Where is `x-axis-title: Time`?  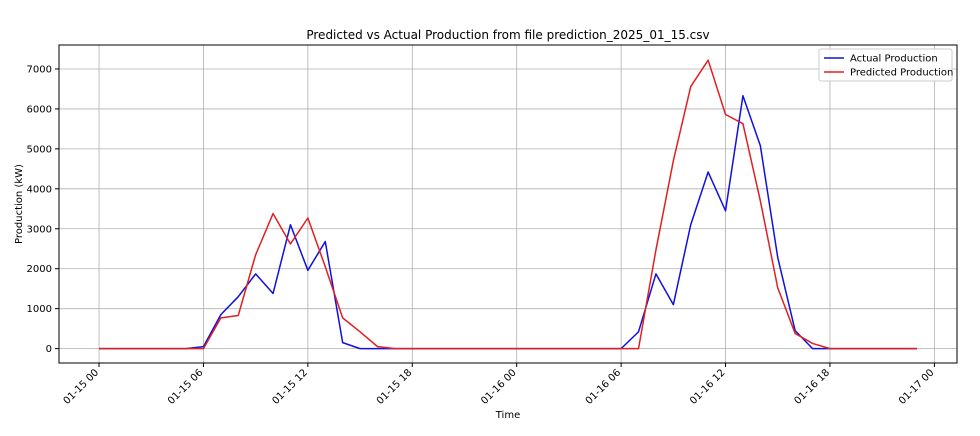 x-axis-title: Time is located at coordinates (507, 415).